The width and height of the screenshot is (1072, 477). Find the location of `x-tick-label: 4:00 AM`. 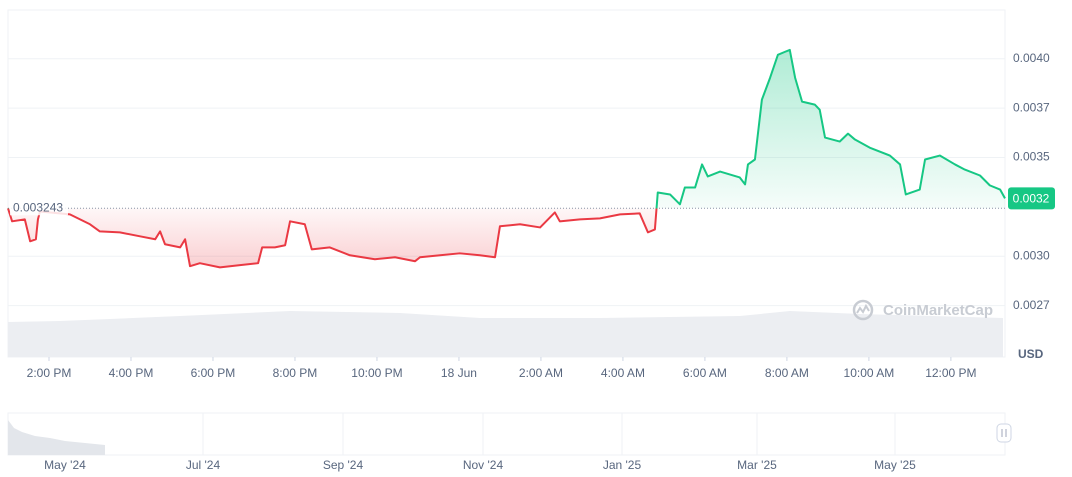

x-tick-label: 4:00 AM is located at coordinates (623, 373).